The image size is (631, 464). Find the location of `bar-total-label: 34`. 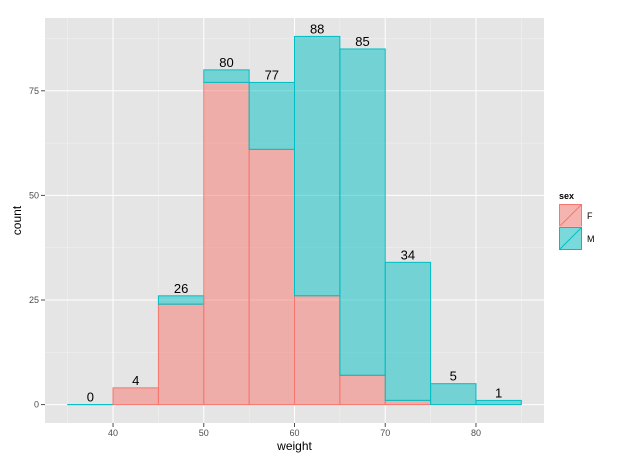

bar-total-label: 34 is located at coordinates (408, 254).